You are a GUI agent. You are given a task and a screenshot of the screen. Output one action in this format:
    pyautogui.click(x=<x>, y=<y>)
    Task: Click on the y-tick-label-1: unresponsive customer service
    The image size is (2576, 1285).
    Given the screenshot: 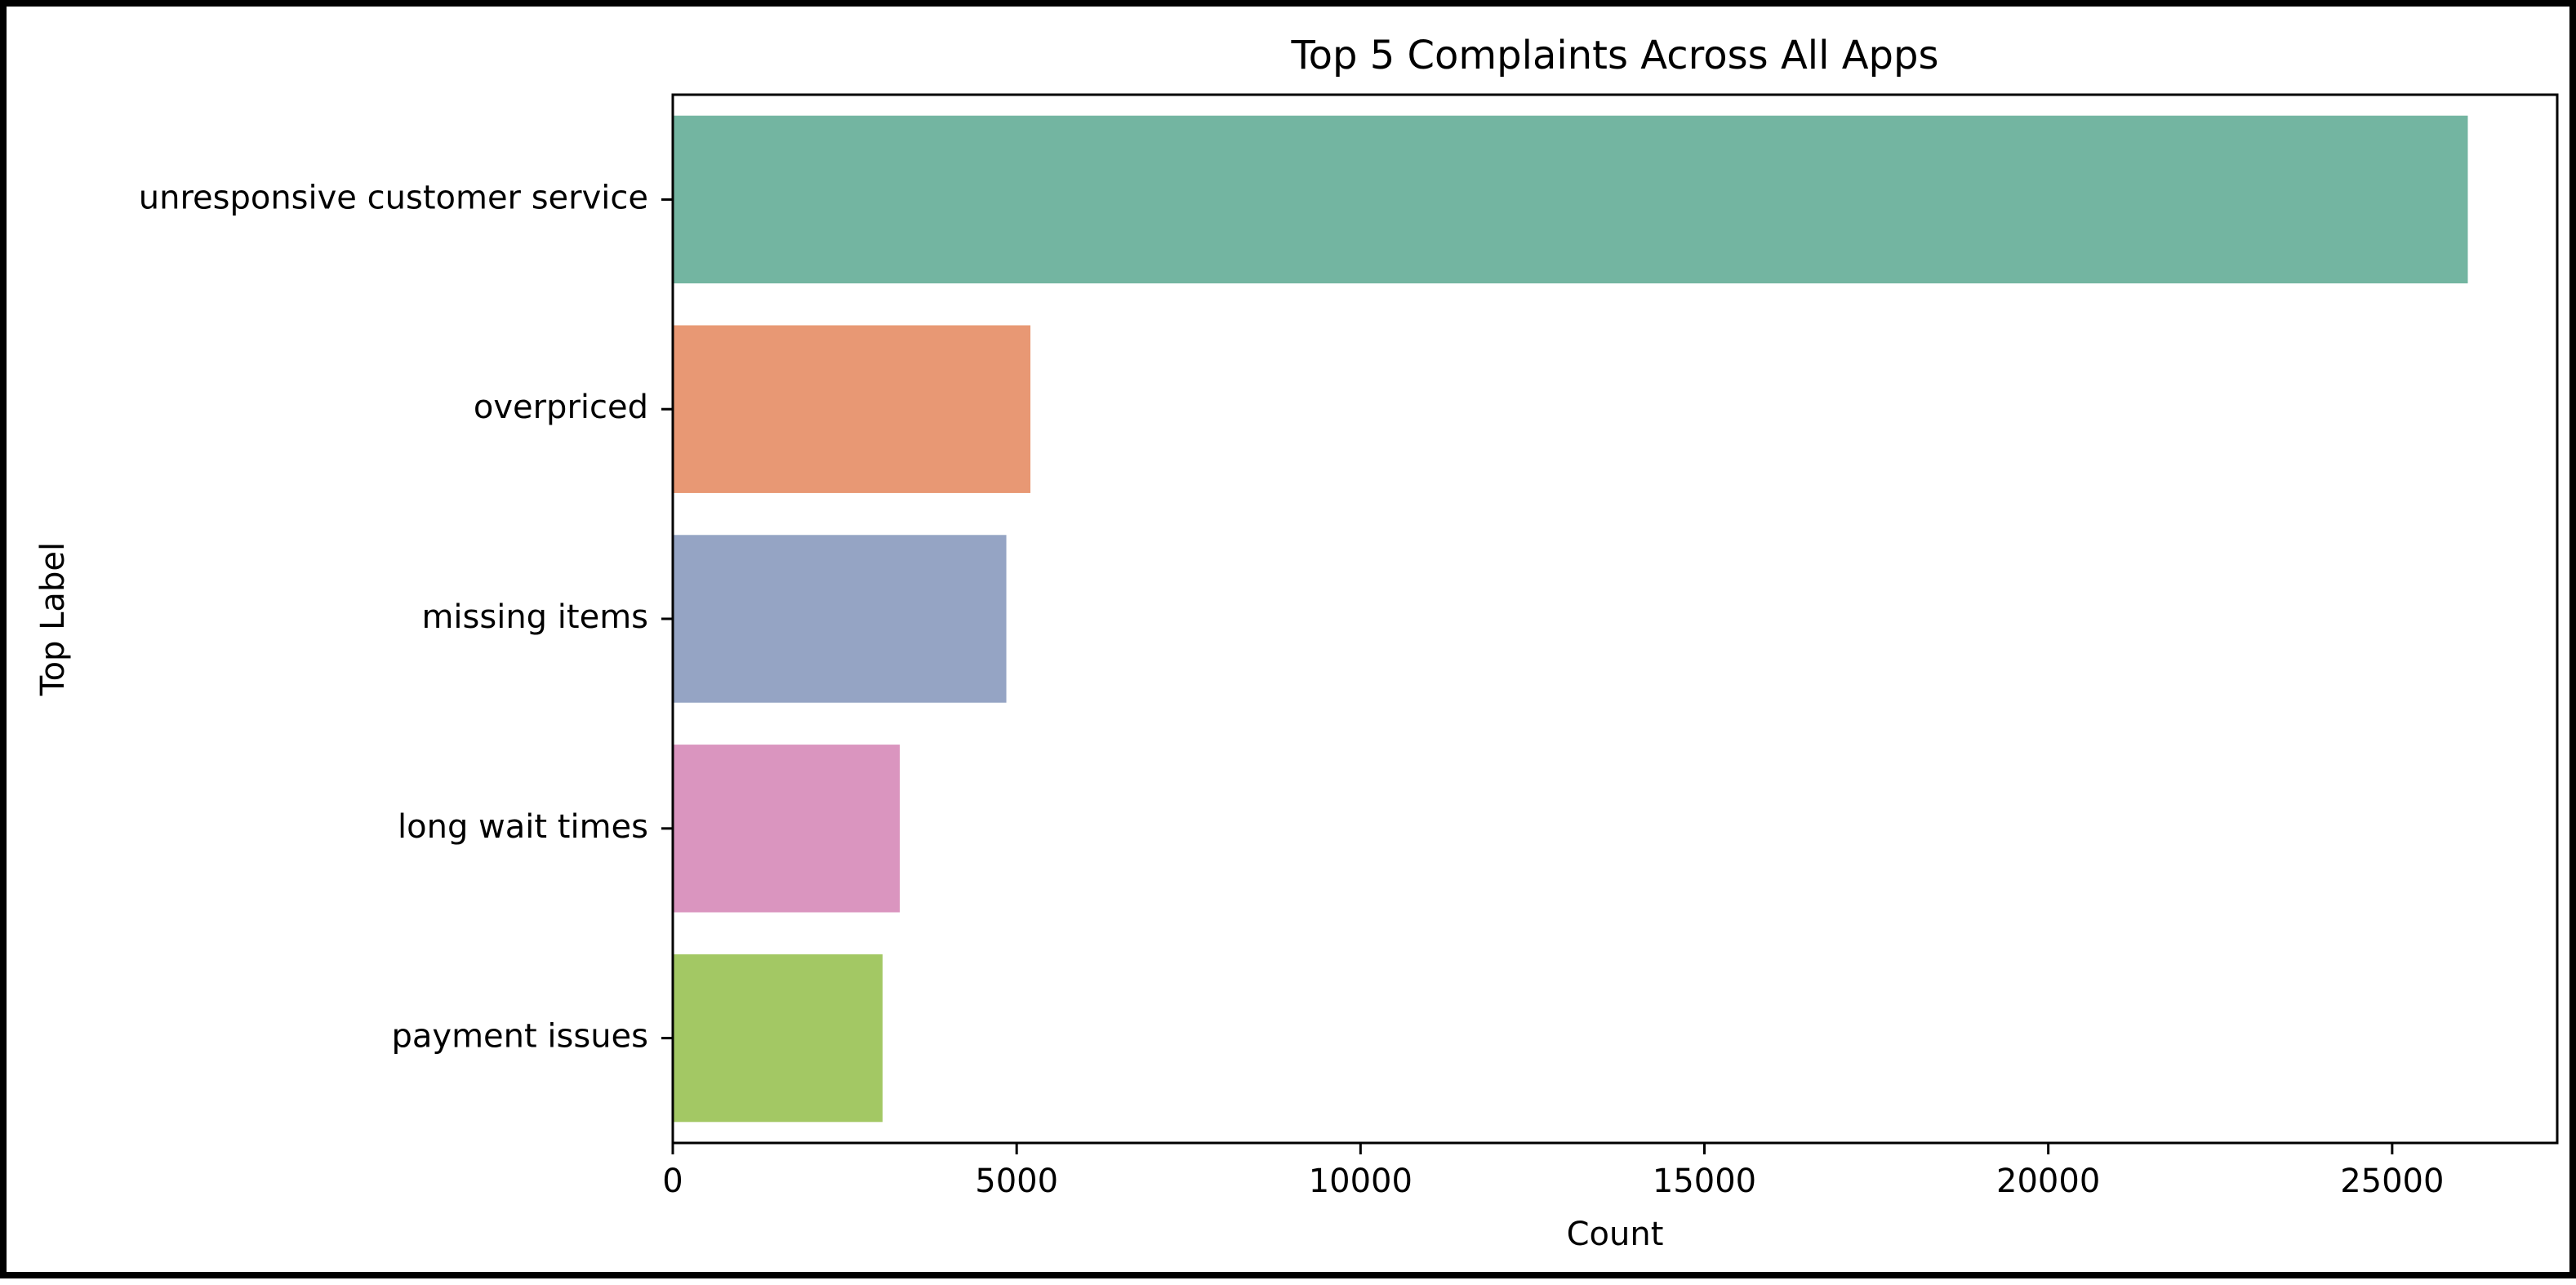 What is the action you would take?
    pyautogui.click(x=394, y=197)
    